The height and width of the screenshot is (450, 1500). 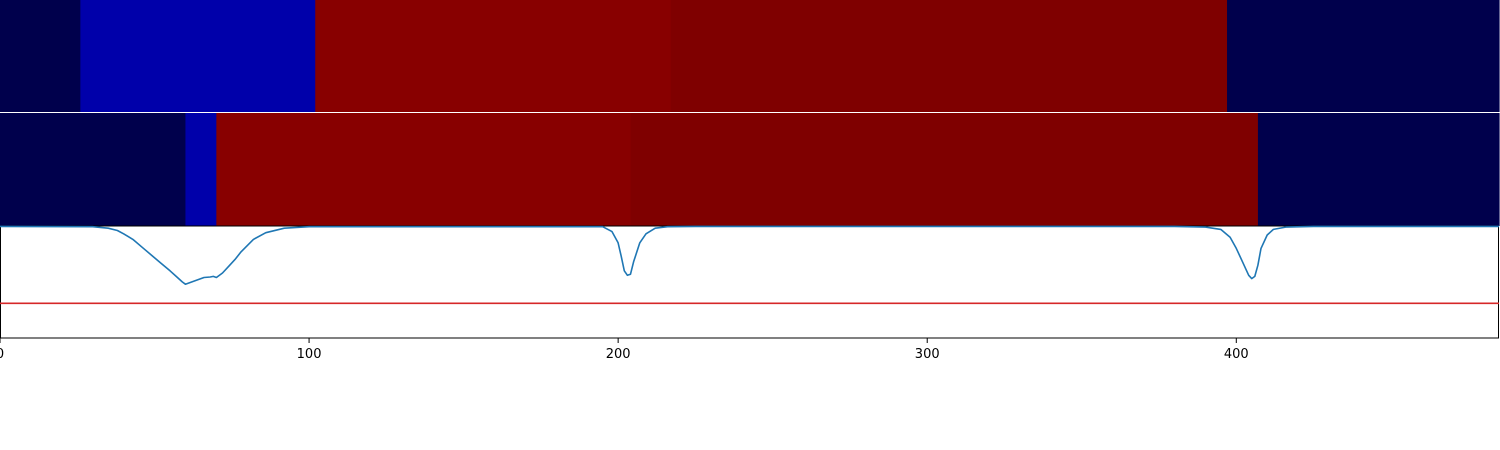 I want to click on x-tick-label: 0, so click(x=2, y=354).